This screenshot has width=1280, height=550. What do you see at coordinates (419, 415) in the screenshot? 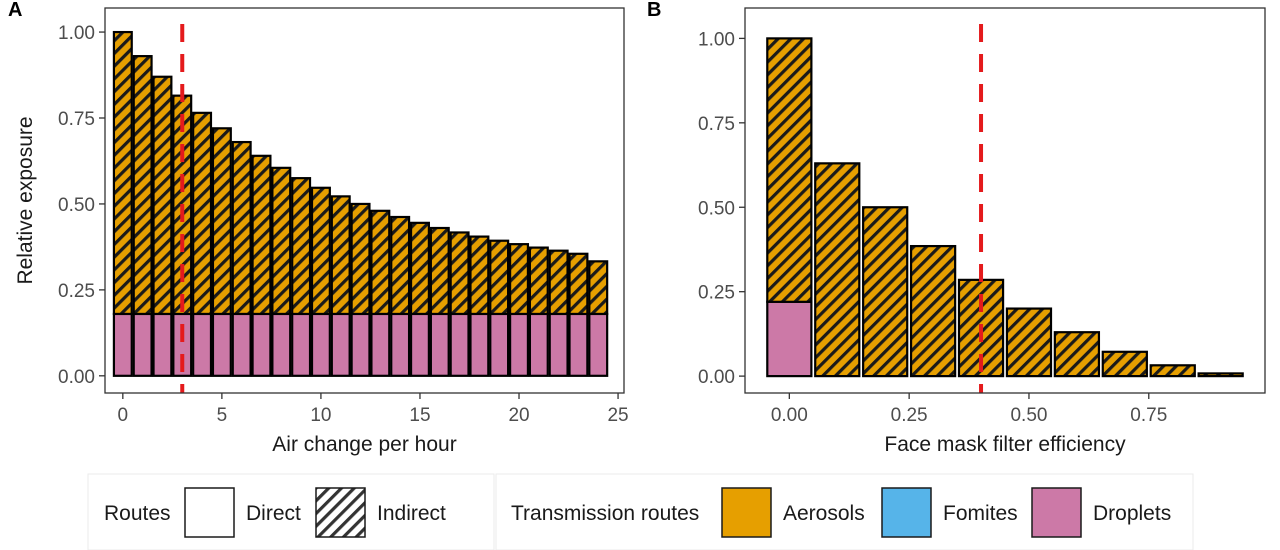
I see `x-tick-label: 15` at bounding box center [419, 415].